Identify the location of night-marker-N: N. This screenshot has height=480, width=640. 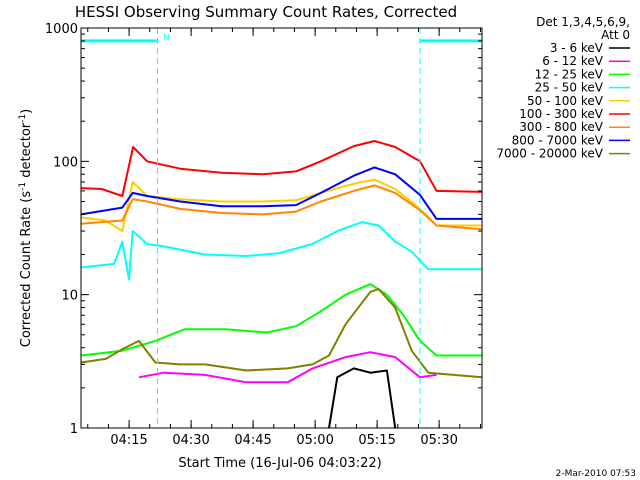
(166, 37).